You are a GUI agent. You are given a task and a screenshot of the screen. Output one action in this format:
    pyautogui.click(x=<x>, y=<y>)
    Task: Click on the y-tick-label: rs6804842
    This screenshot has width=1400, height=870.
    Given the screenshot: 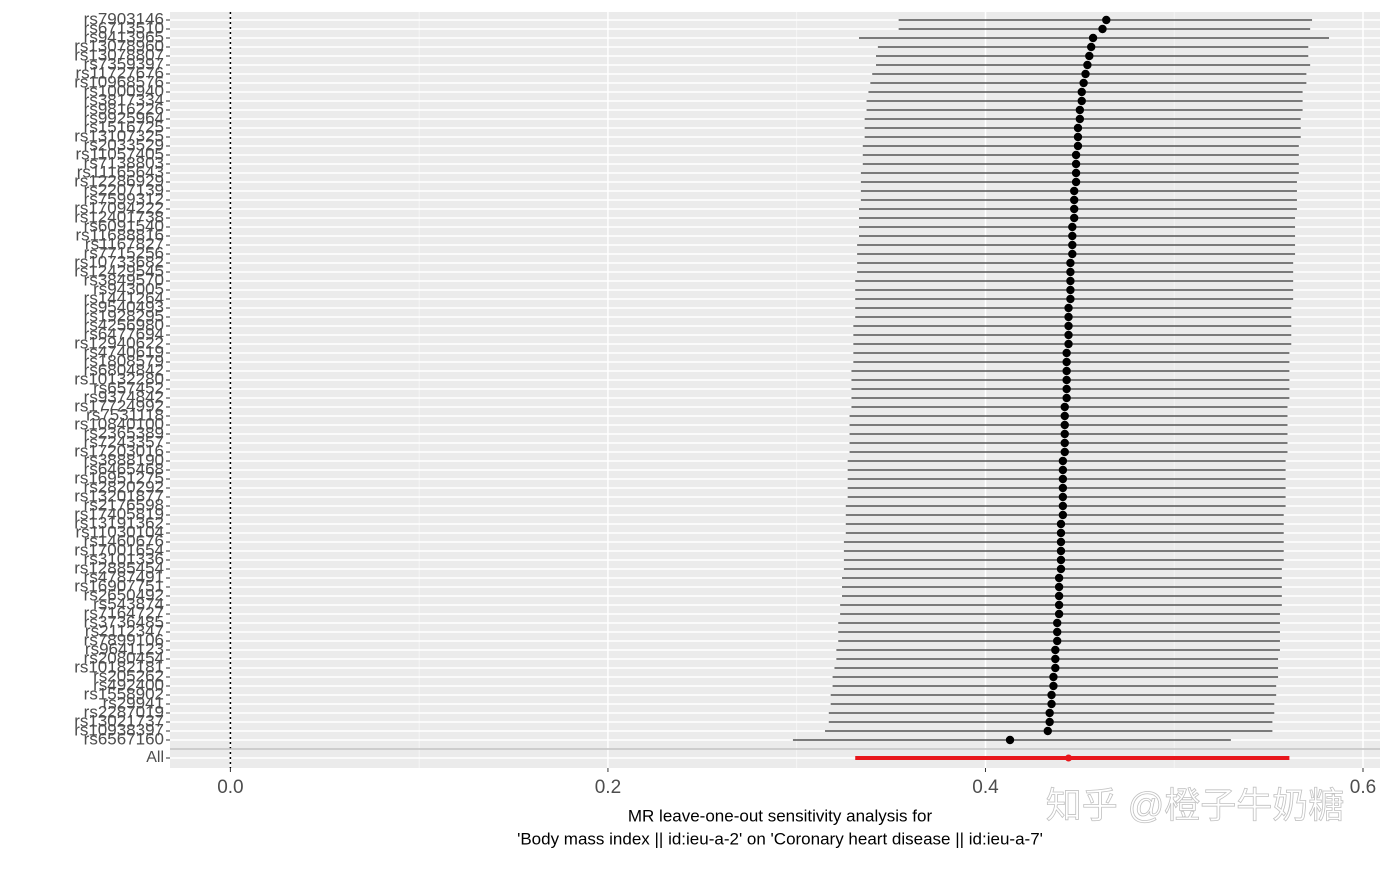 What is the action you would take?
    pyautogui.click(x=124, y=369)
    